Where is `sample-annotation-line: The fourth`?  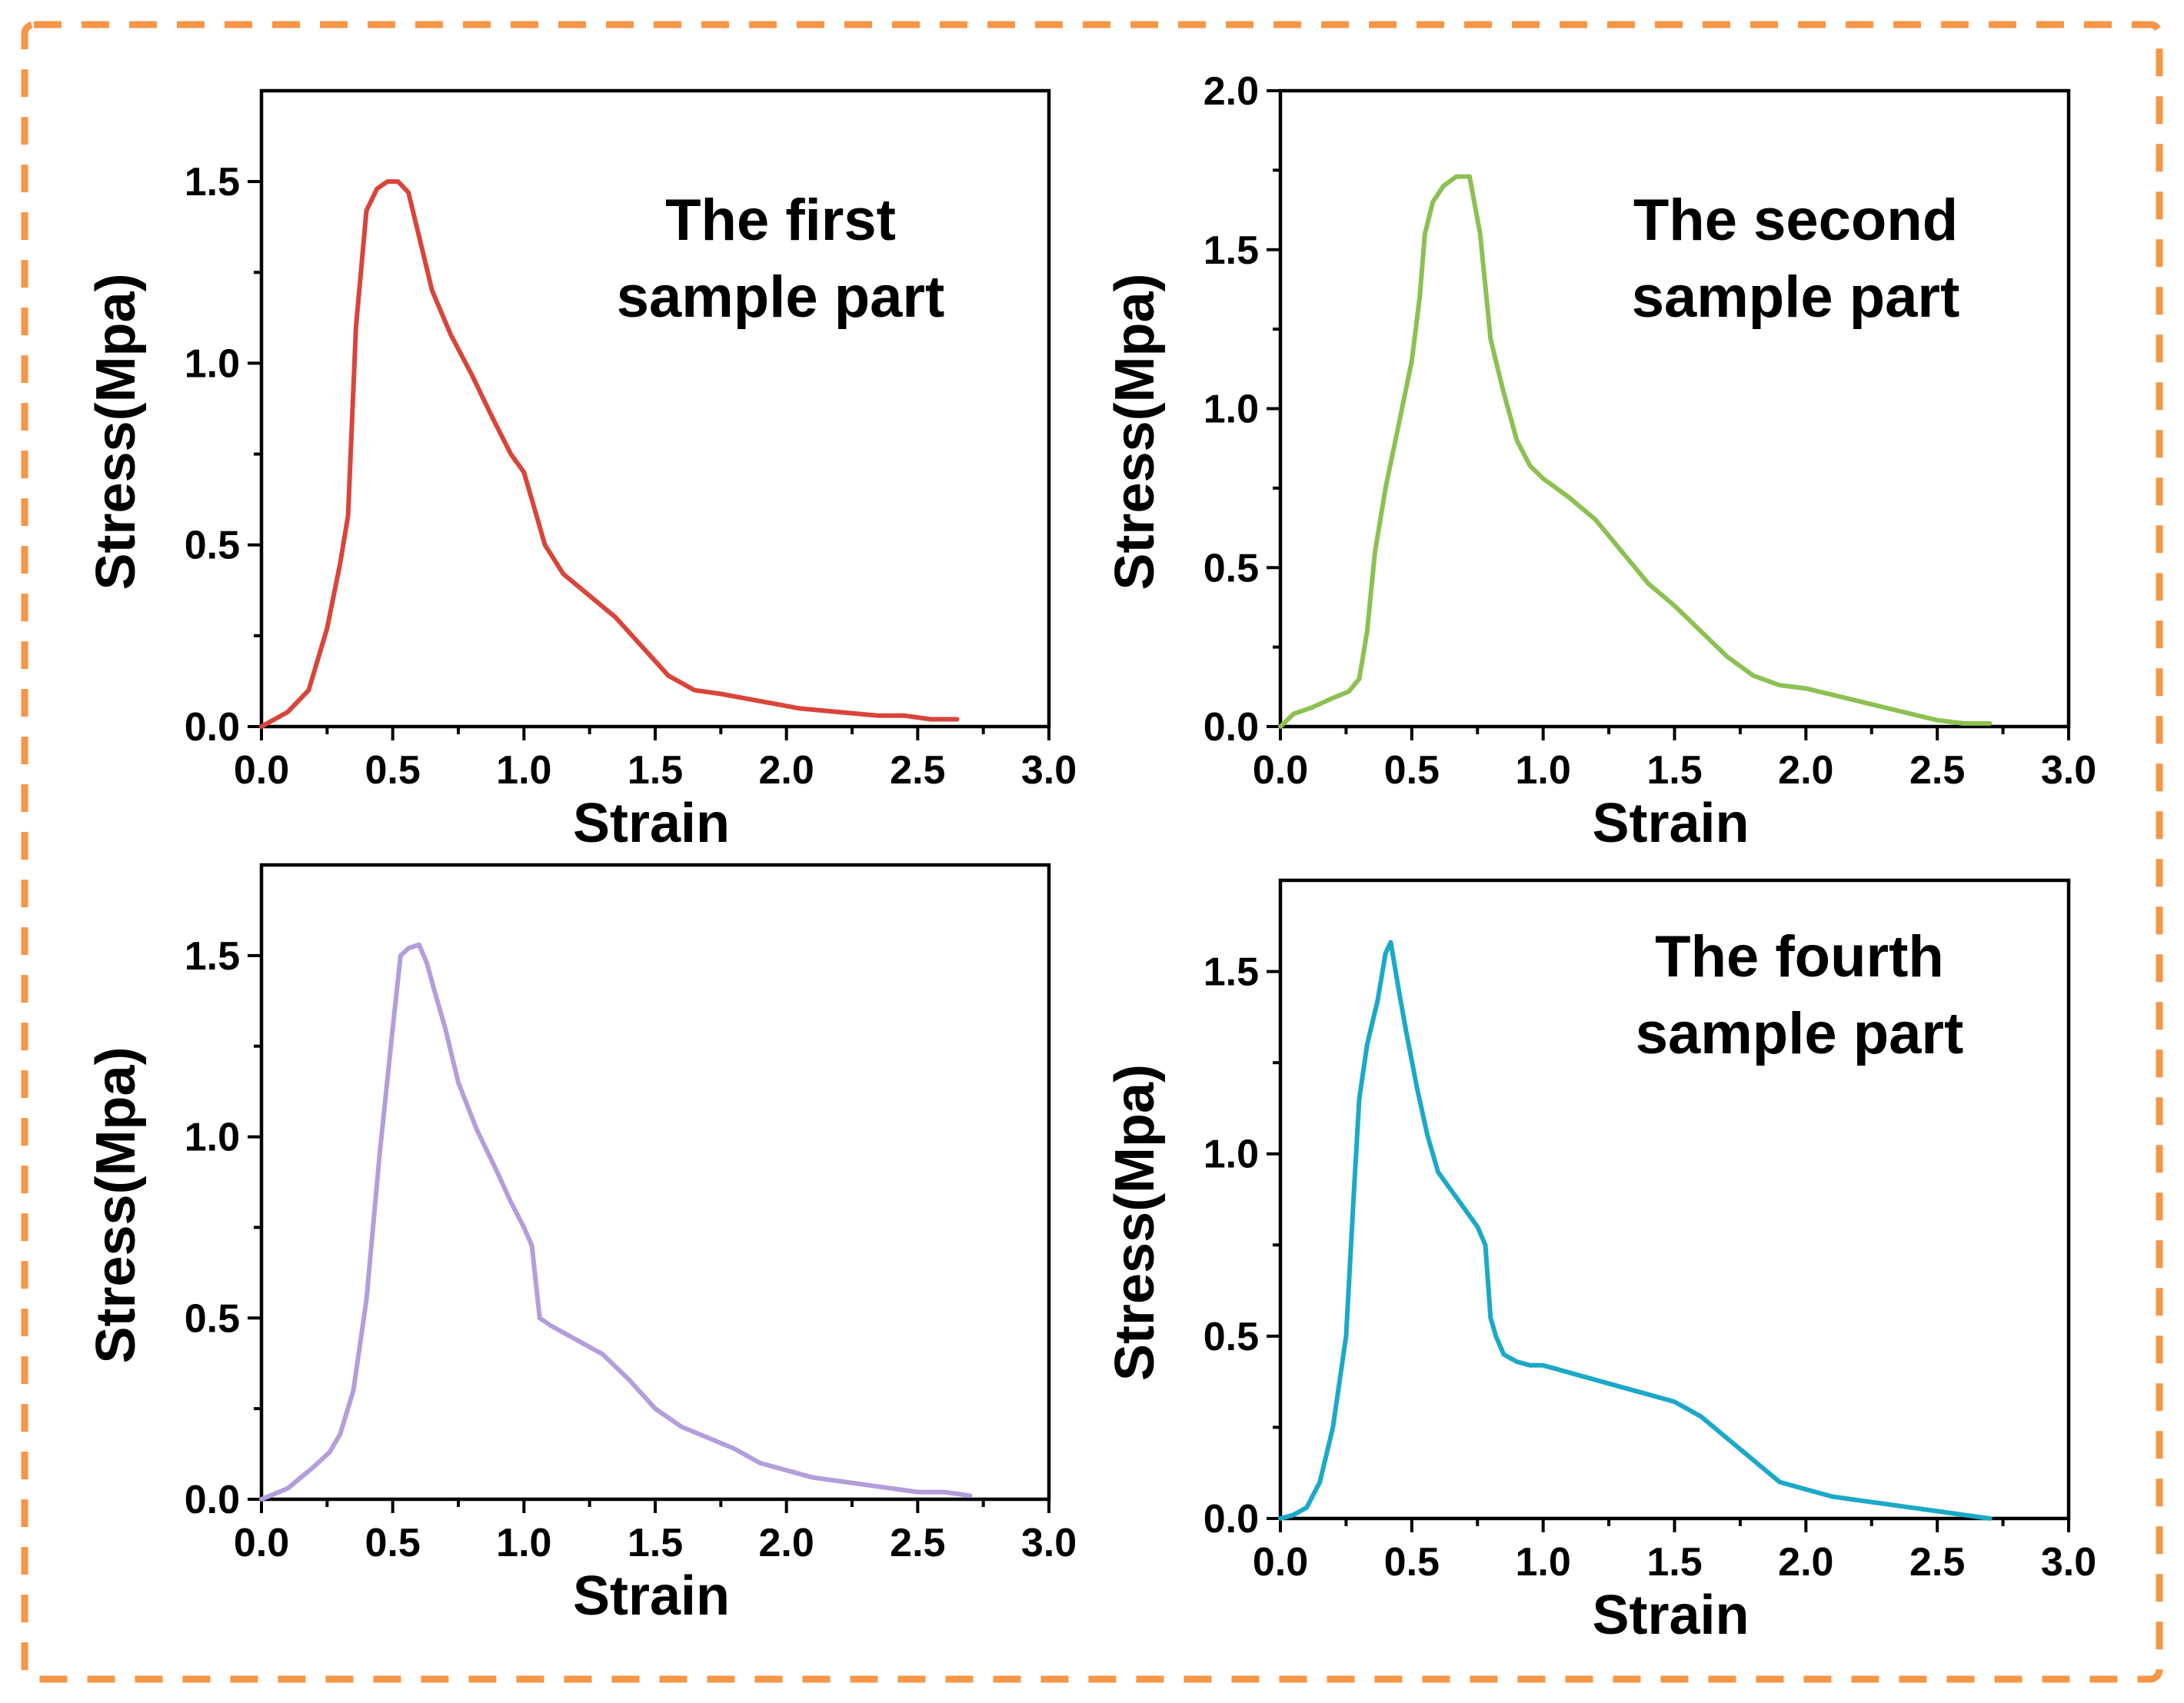 sample-annotation-line: The fourth is located at coordinates (1799, 957).